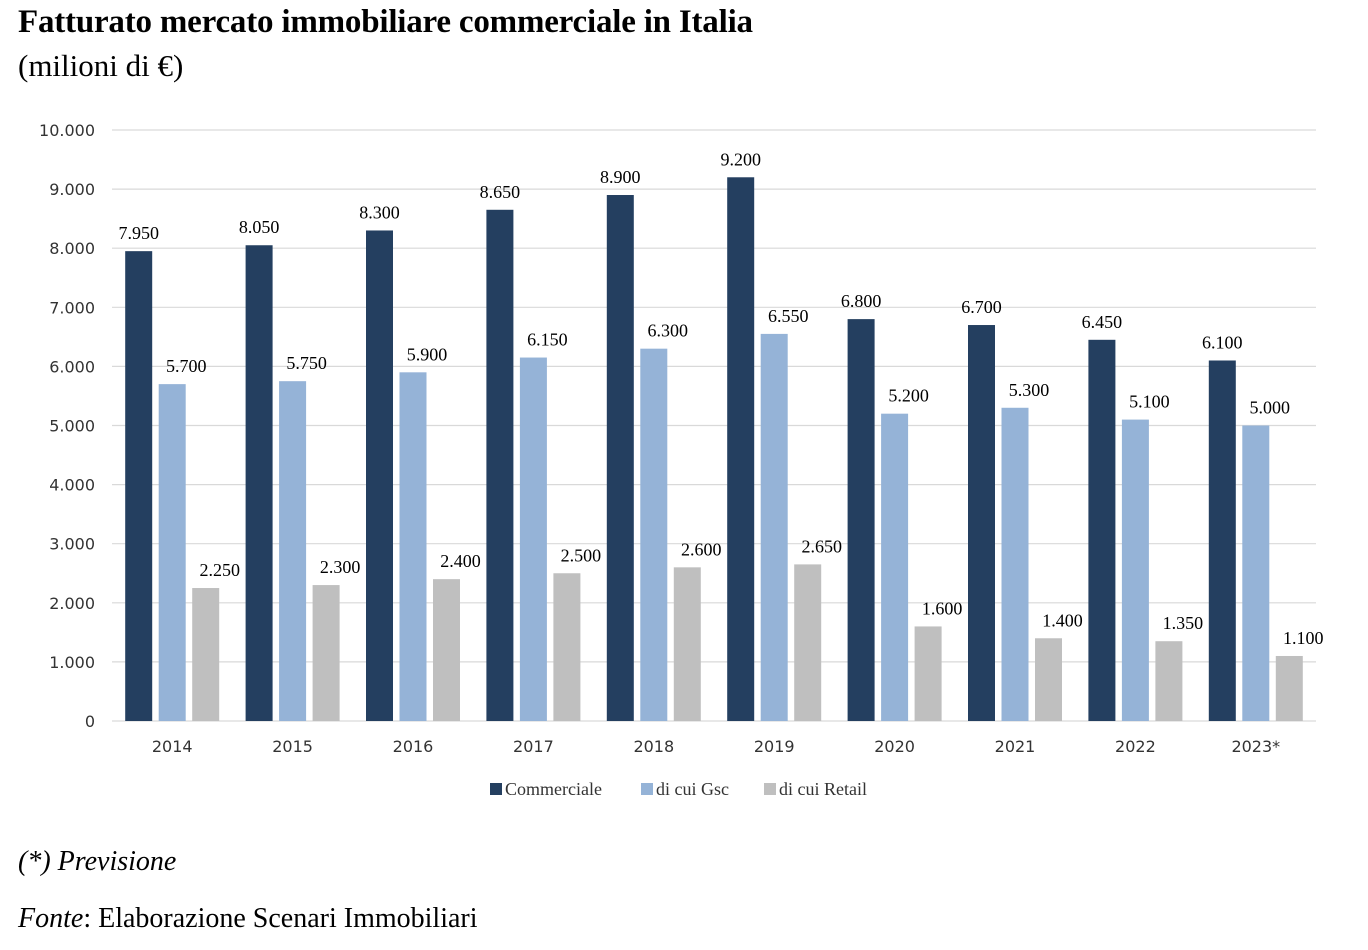  I want to click on x-tick-label: 2021, so click(1015, 746).